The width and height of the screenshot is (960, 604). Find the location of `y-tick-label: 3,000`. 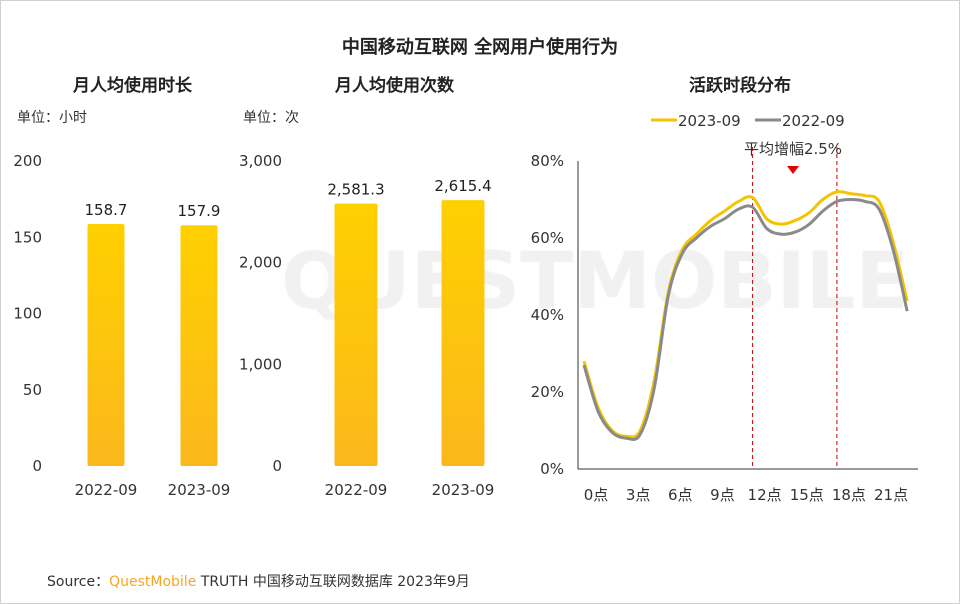

y-tick-label: 3,000 is located at coordinates (260, 161).